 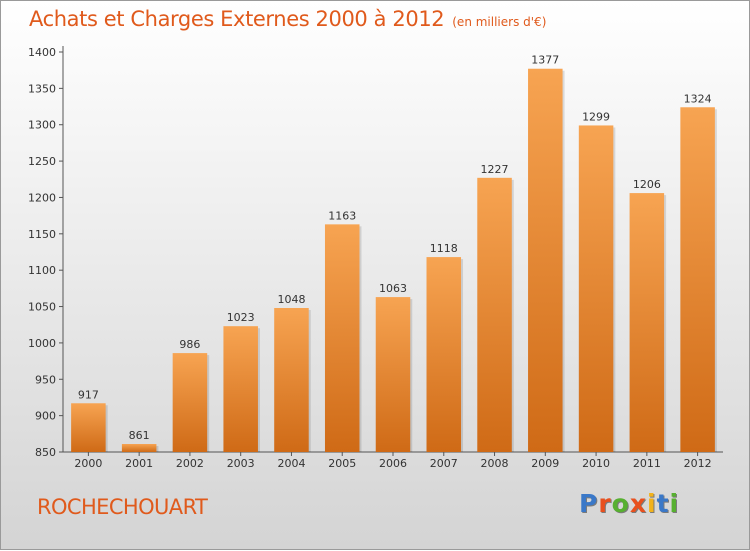 What do you see at coordinates (393, 374) in the screenshot?
I see `bar-2006` at bounding box center [393, 374].